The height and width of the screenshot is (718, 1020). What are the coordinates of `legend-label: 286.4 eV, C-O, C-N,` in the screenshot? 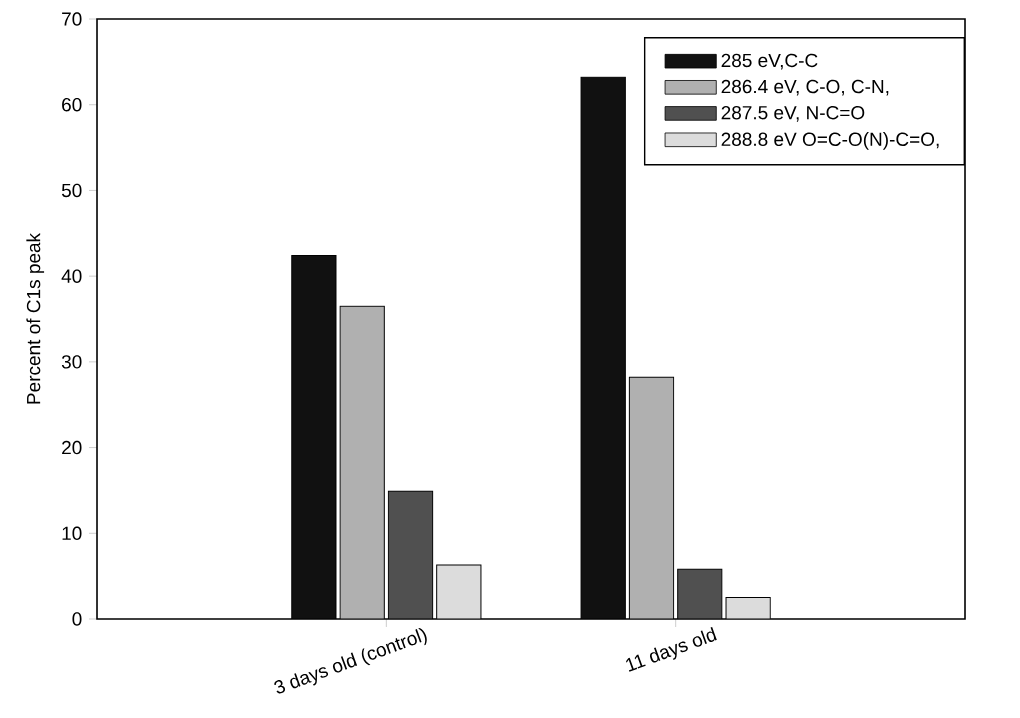 It's located at (805, 87).